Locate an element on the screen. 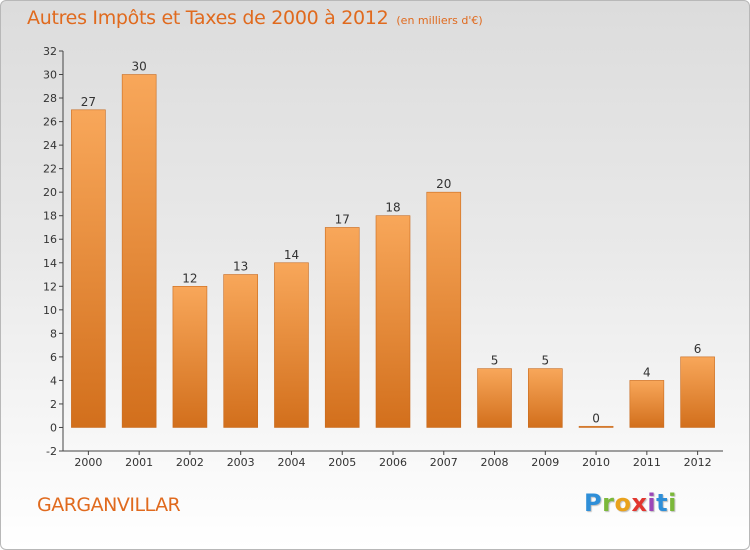  y-tick-label: 16 is located at coordinates (50, 239).